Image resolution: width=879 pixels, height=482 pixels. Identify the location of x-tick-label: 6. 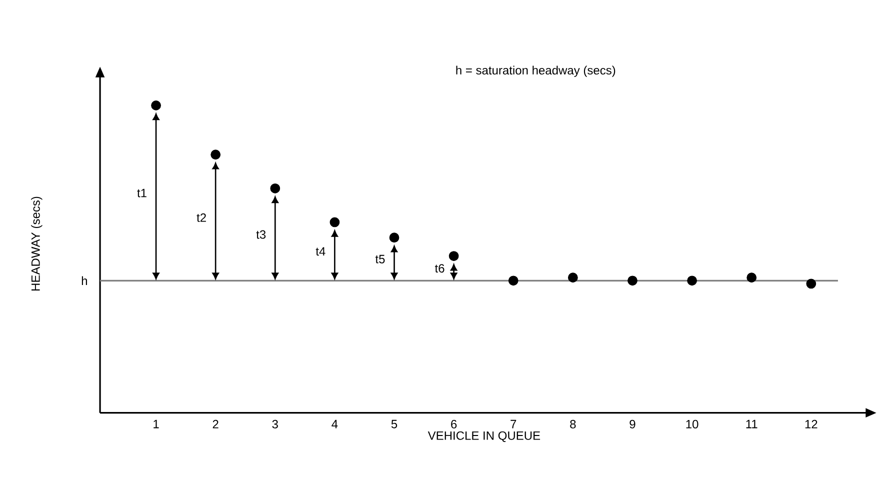
(454, 424).